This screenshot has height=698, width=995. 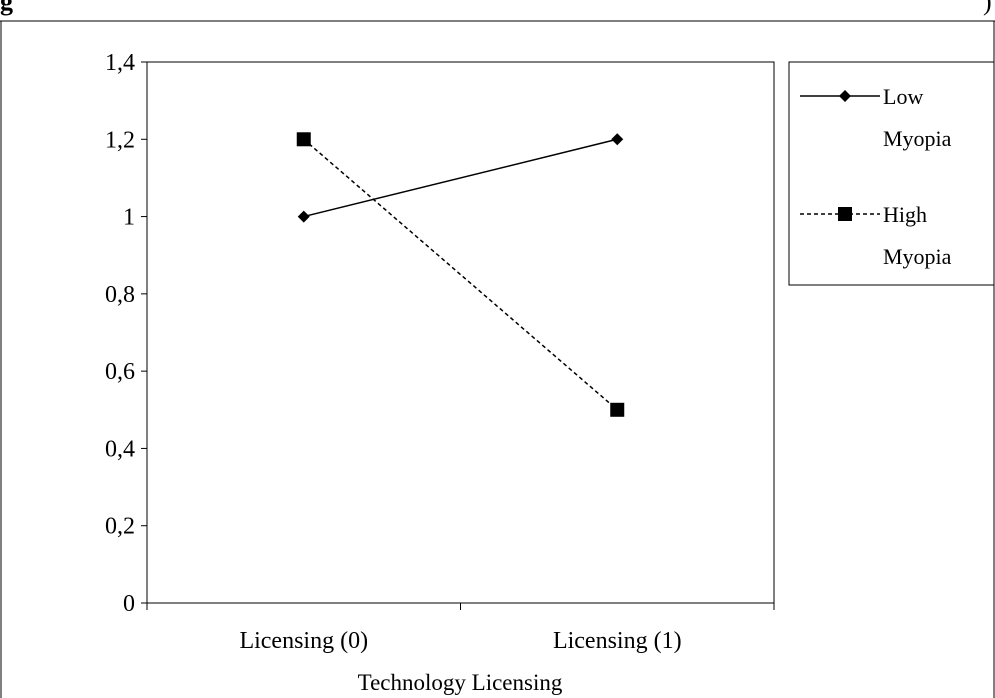 I want to click on y-tick-label: 1,2, so click(x=120, y=140).